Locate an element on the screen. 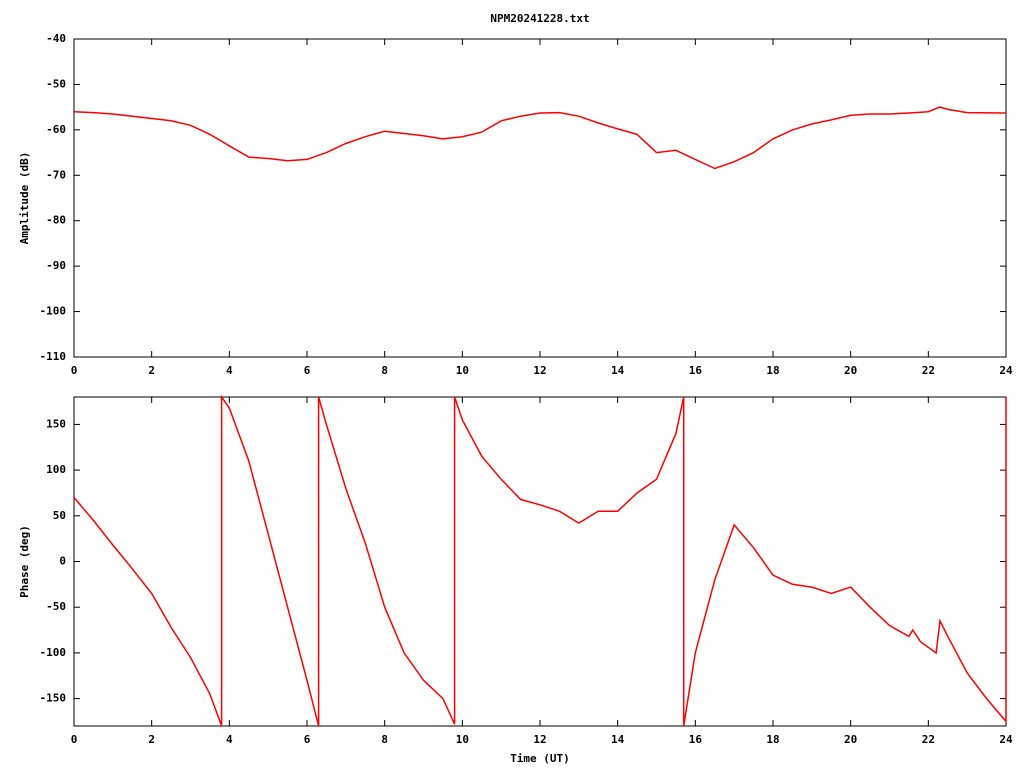  y-tick-label: -60 is located at coordinates (56, 129).